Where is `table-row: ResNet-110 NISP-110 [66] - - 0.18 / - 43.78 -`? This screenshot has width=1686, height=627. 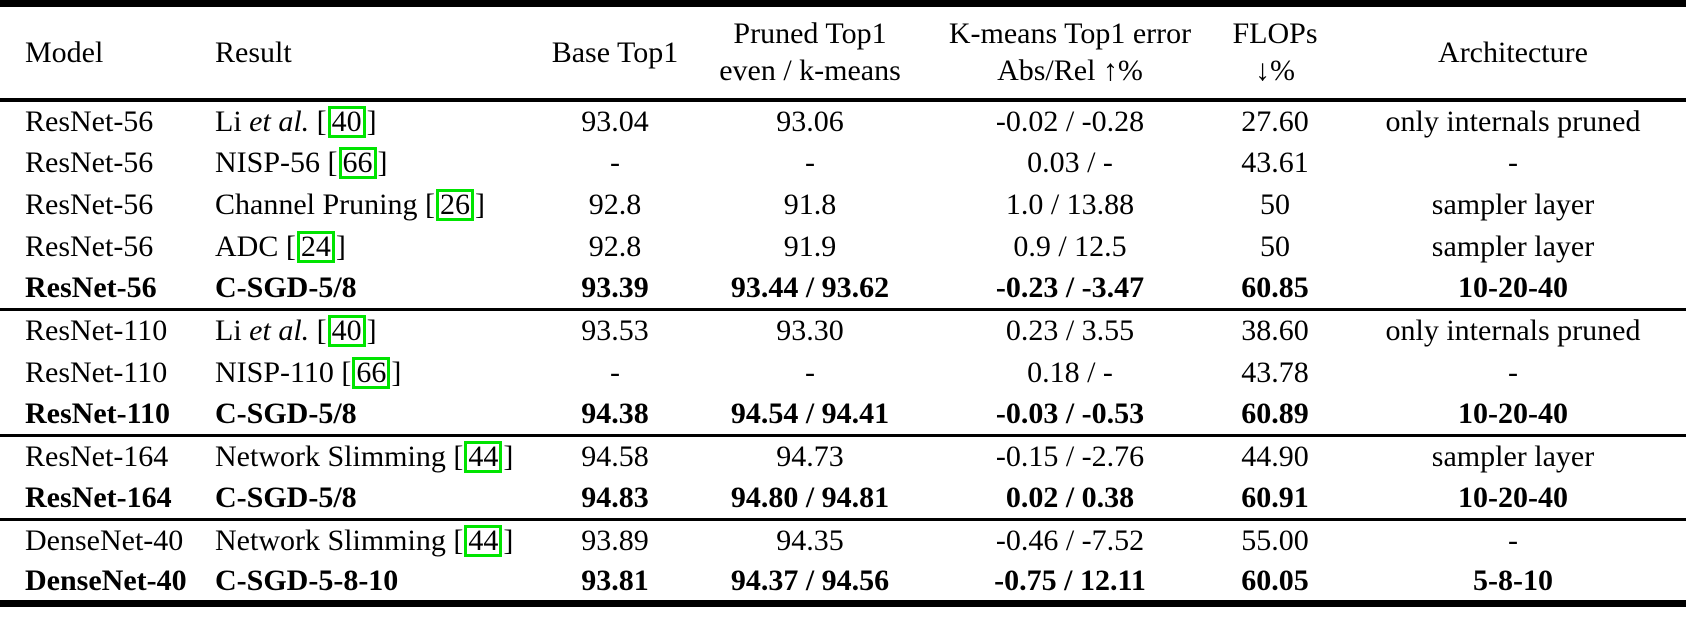 table-row: ResNet-110 NISP-110 [66] - - 0.18 / - 43.78 - is located at coordinates (843, 373).